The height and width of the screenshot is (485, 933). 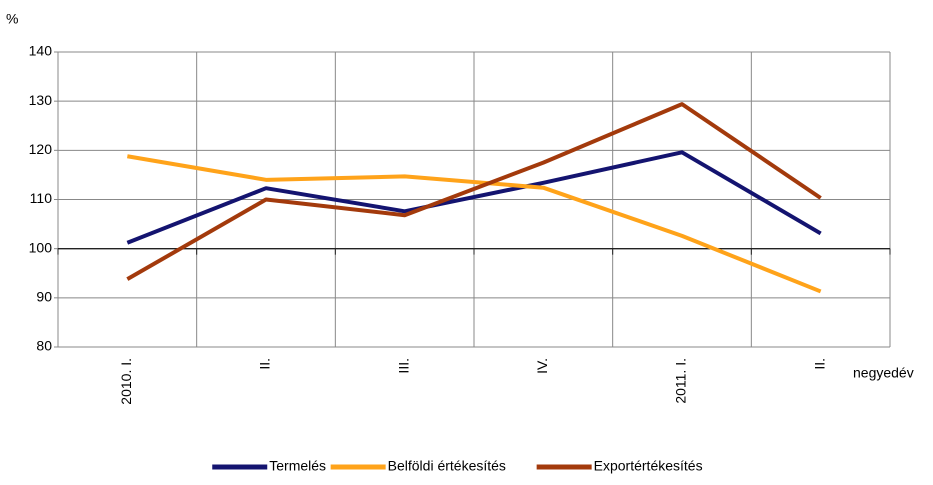 I want to click on y-tick-label: 140, so click(x=41, y=51).